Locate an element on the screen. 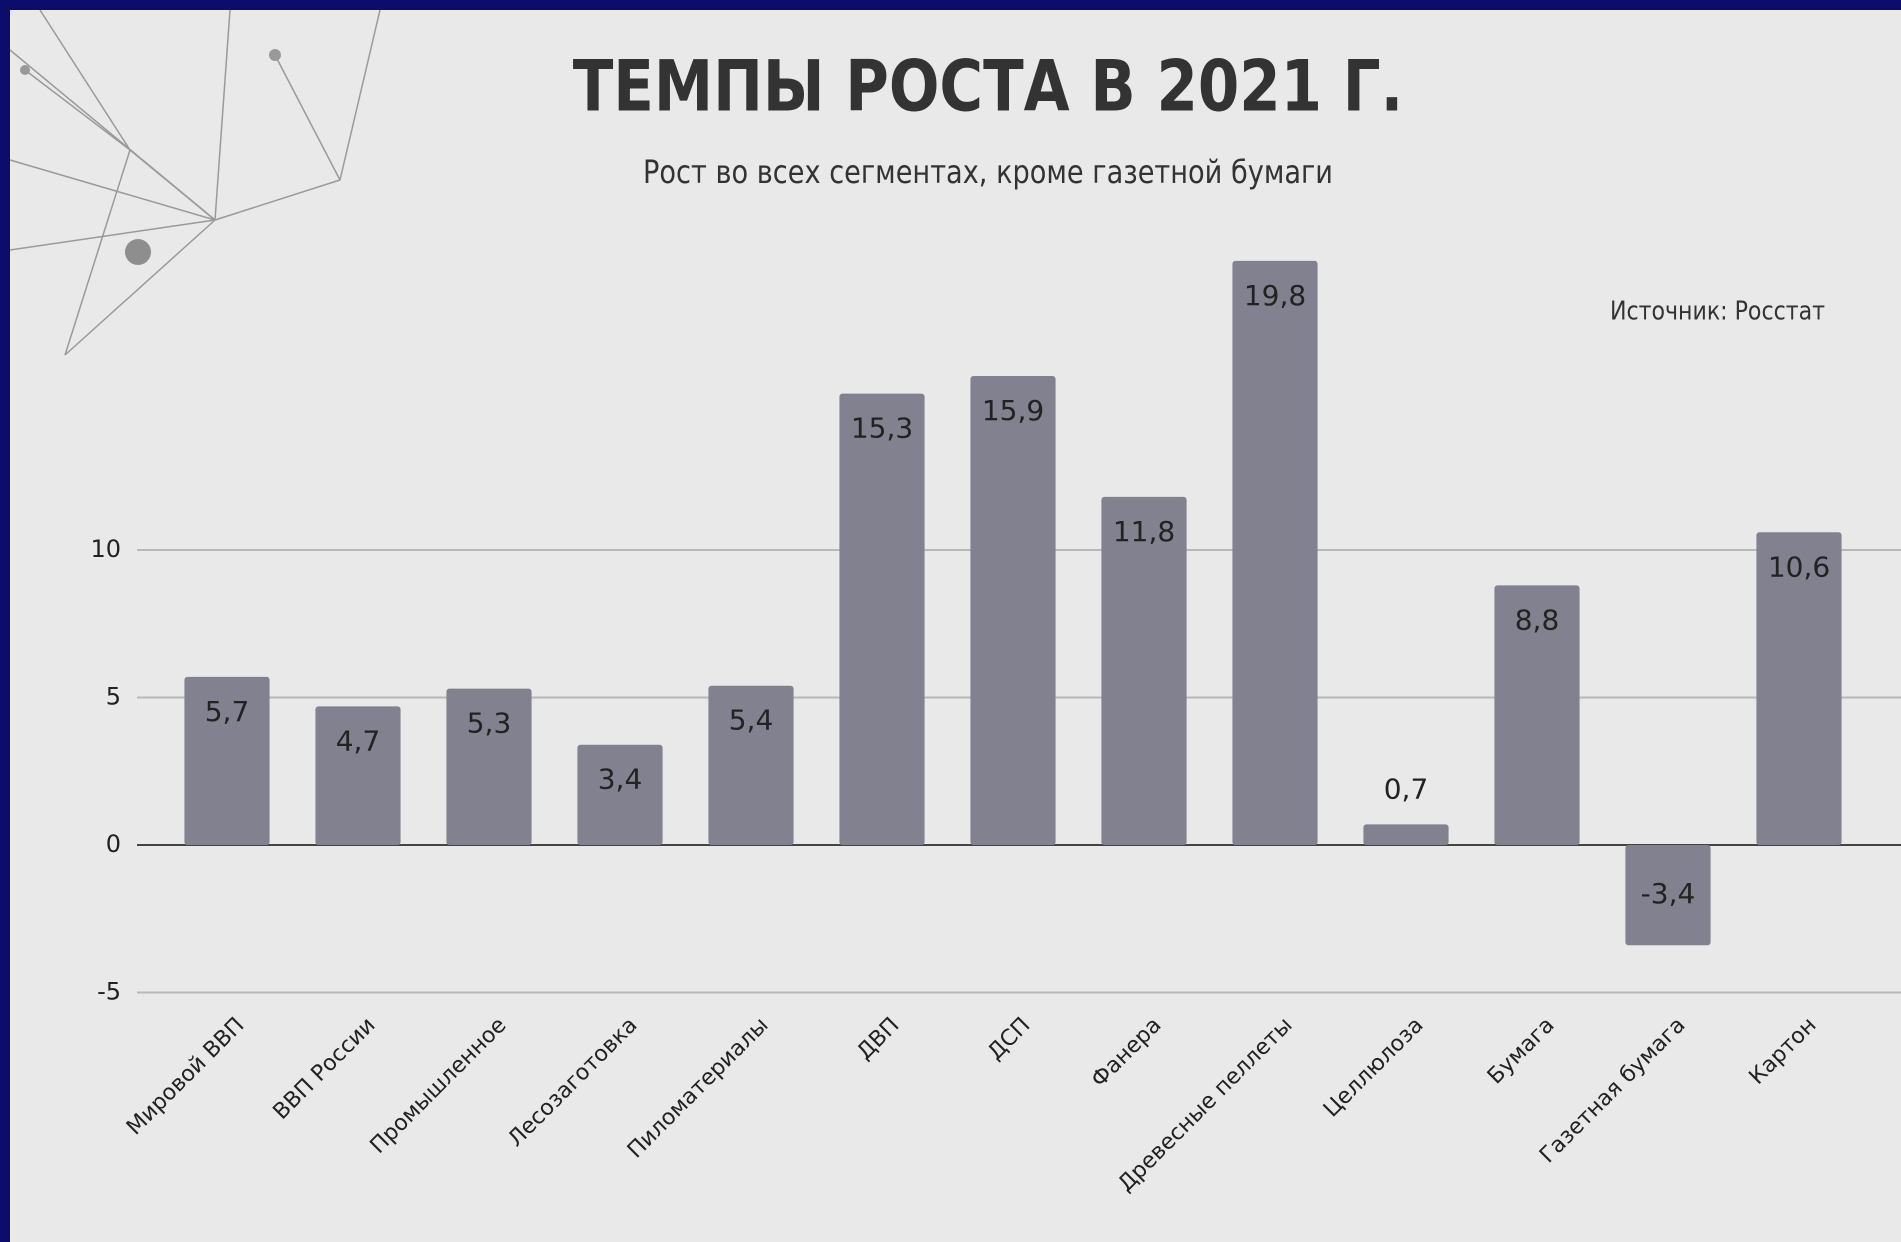  y-tick-label: 10 is located at coordinates (105, 549).